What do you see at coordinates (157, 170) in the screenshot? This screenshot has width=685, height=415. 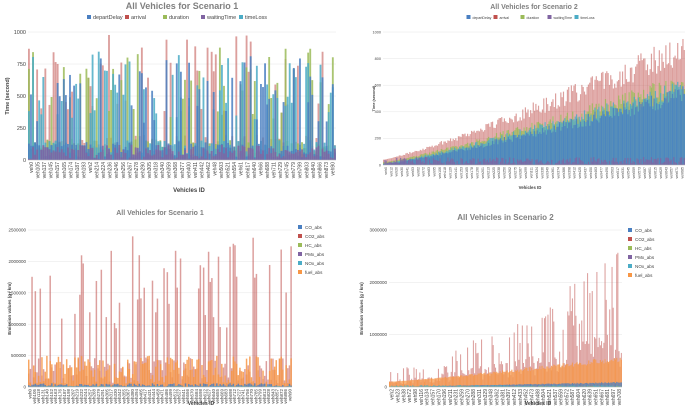 I see `x-tick-label: veh318` at bounding box center [157, 170].